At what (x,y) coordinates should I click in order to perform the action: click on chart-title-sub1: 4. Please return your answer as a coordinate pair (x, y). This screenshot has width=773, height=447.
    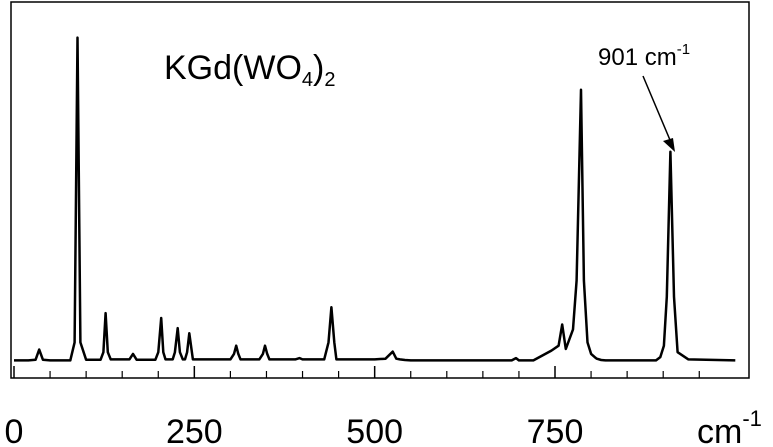
    Looking at the image, I should click on (307, 80).